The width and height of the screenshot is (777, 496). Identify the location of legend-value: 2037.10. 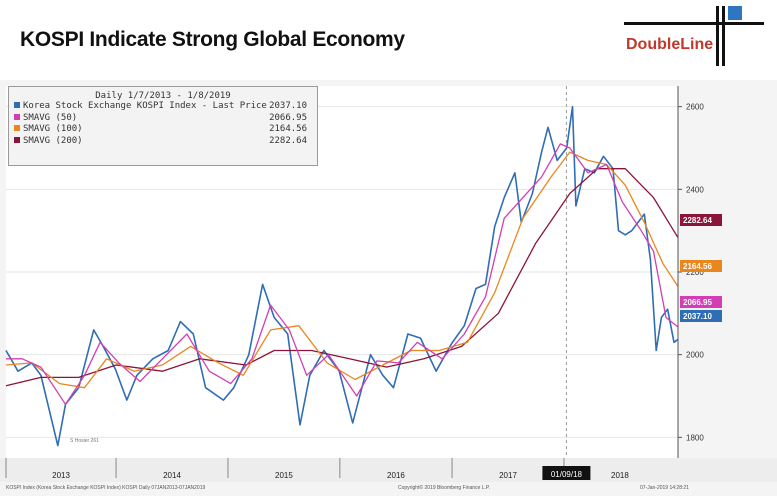
(288, 106).